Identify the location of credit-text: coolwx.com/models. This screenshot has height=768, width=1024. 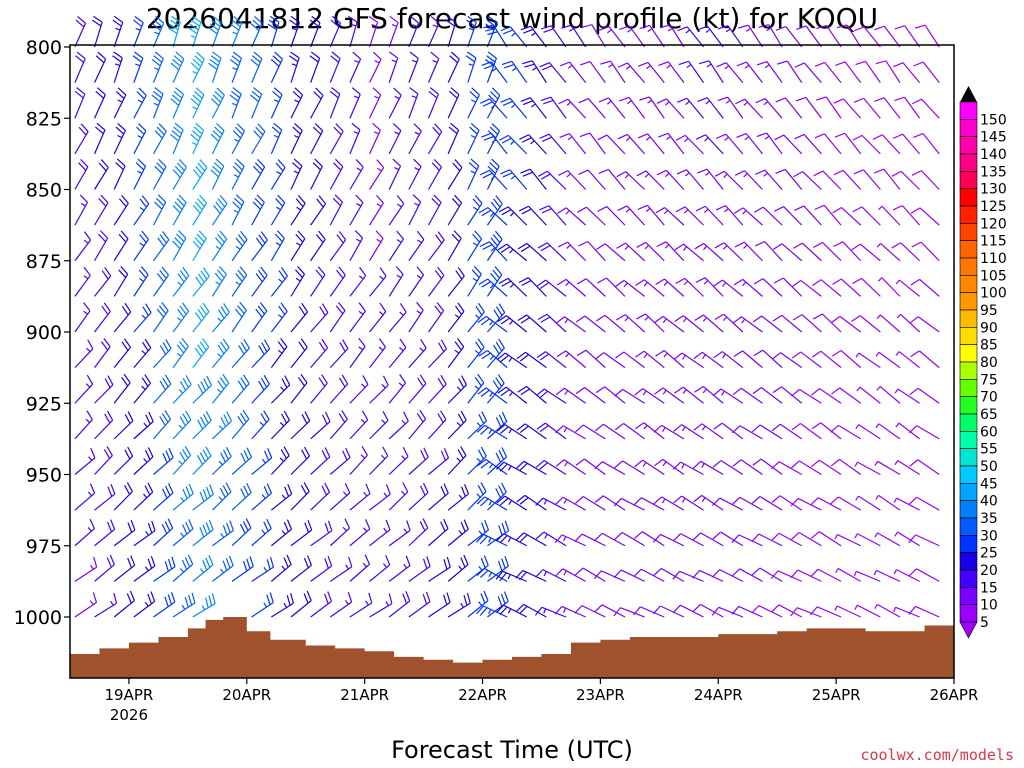
(937, 755).